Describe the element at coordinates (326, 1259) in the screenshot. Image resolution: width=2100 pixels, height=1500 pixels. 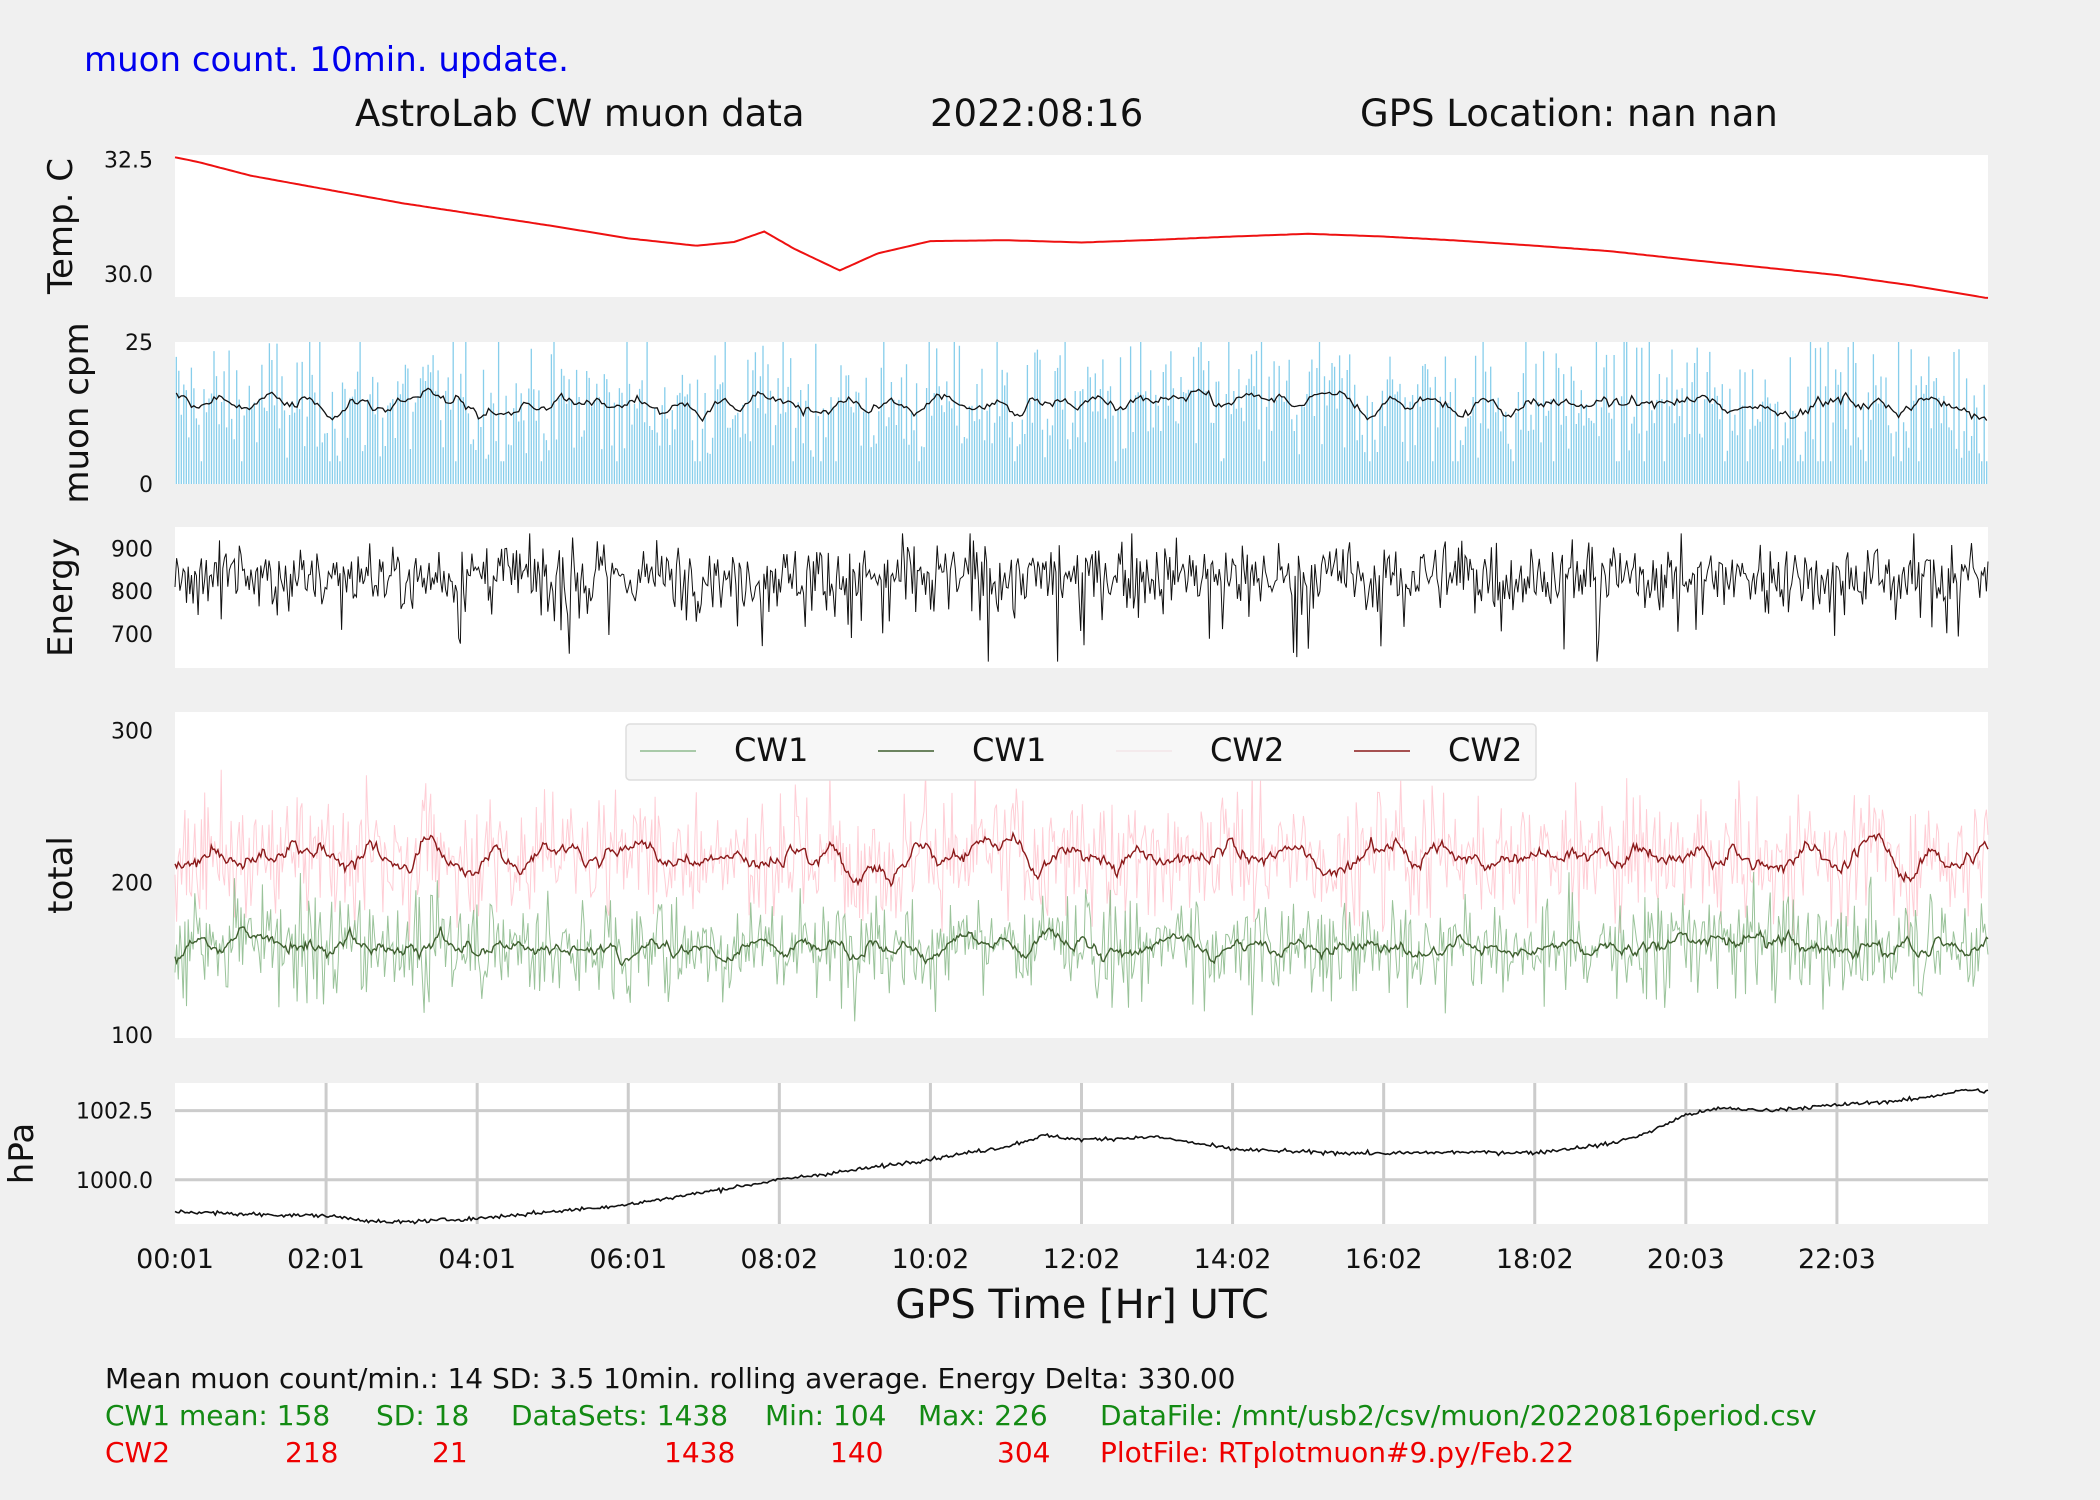
I see `x-tick-label: 02:01` at that location.